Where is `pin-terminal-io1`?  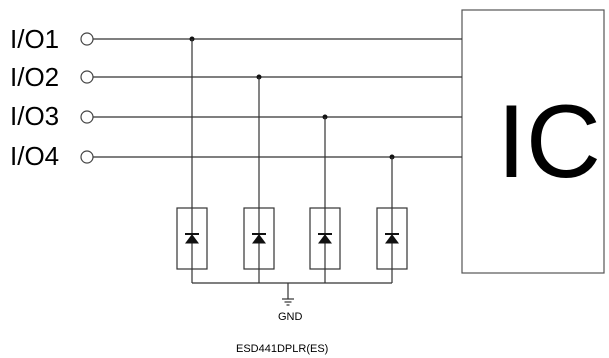 pin-terminal-io1 is located at coordinates (87, 39).